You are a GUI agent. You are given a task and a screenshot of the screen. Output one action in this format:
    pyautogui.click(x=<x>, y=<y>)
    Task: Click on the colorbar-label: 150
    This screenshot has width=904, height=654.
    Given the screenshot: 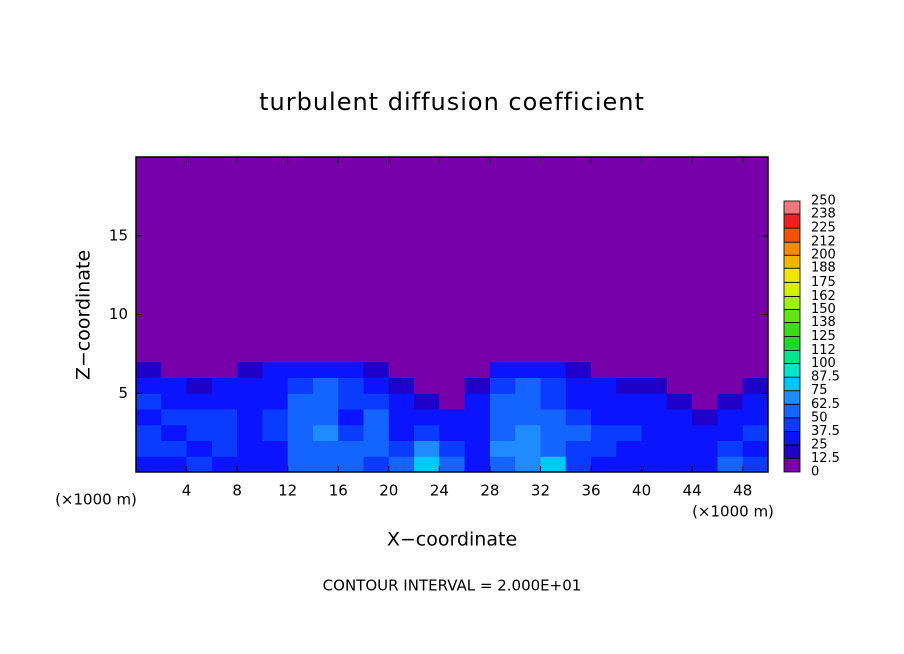 What is the action you would take?
    pyautogui.click(x=823, y=309)
    